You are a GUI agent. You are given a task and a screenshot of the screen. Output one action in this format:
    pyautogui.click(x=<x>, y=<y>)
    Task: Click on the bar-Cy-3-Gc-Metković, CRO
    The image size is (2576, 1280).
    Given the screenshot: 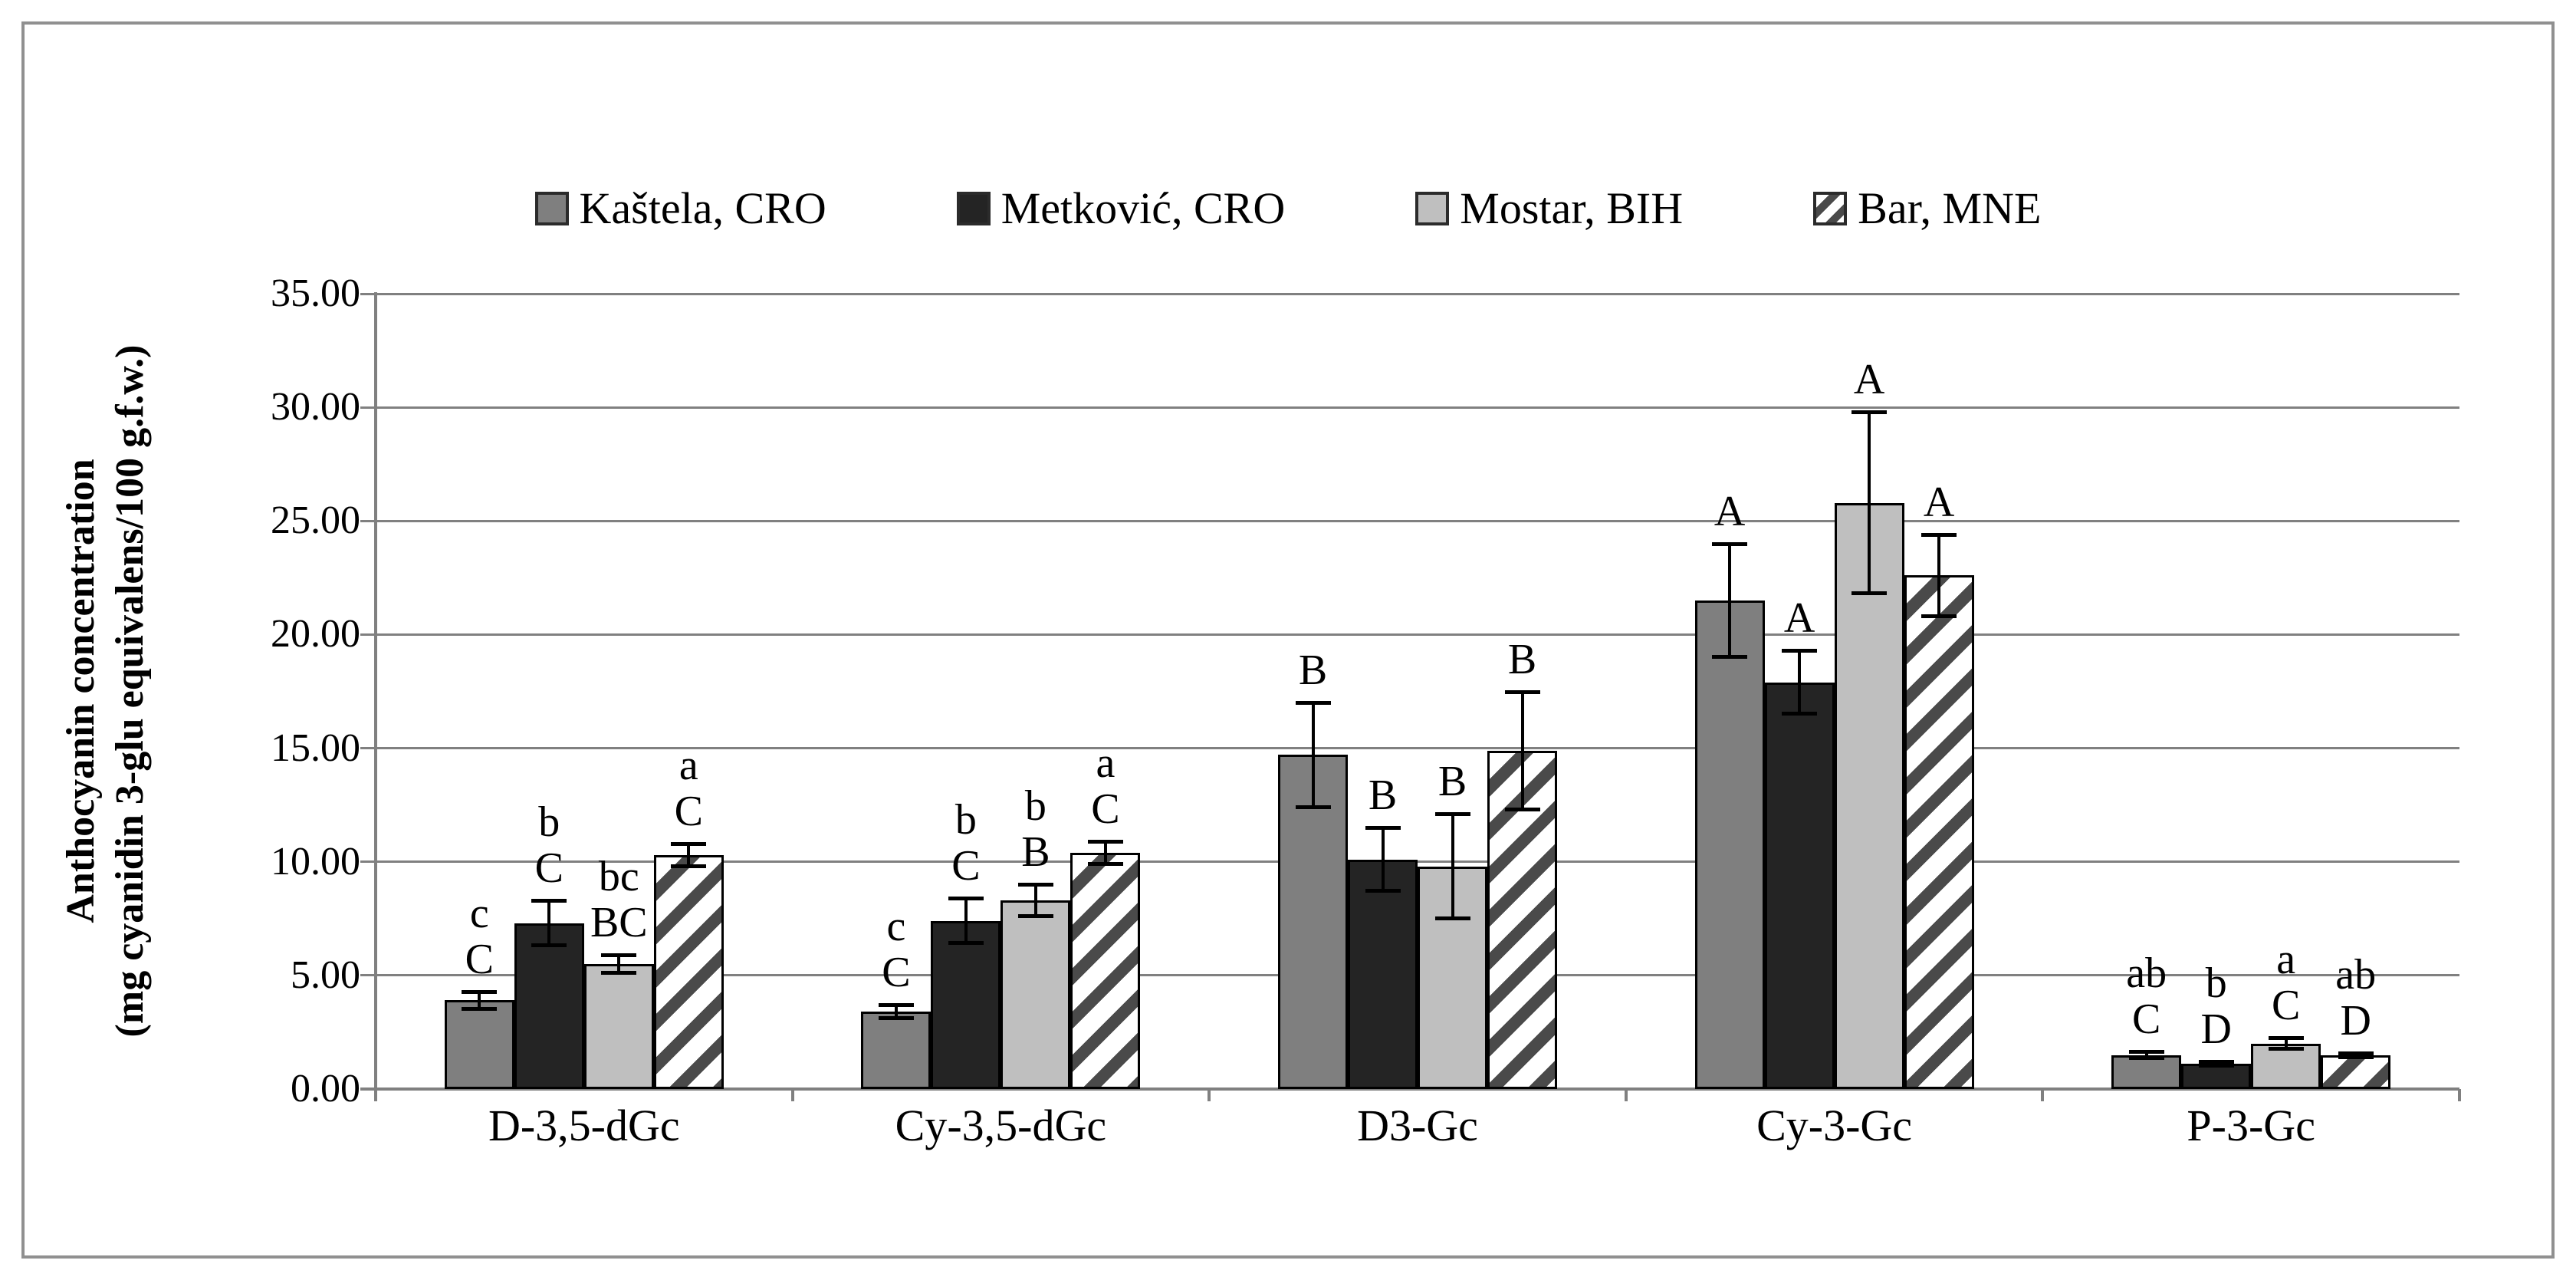 What is the action you would take?
    pyautogui.click(x=1800, y=886)
    